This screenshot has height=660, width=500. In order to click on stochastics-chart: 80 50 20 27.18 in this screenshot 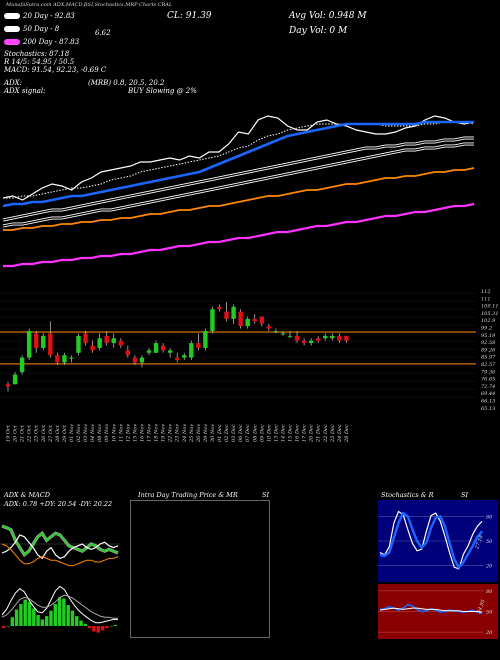, I will do `click(438, 541)`.